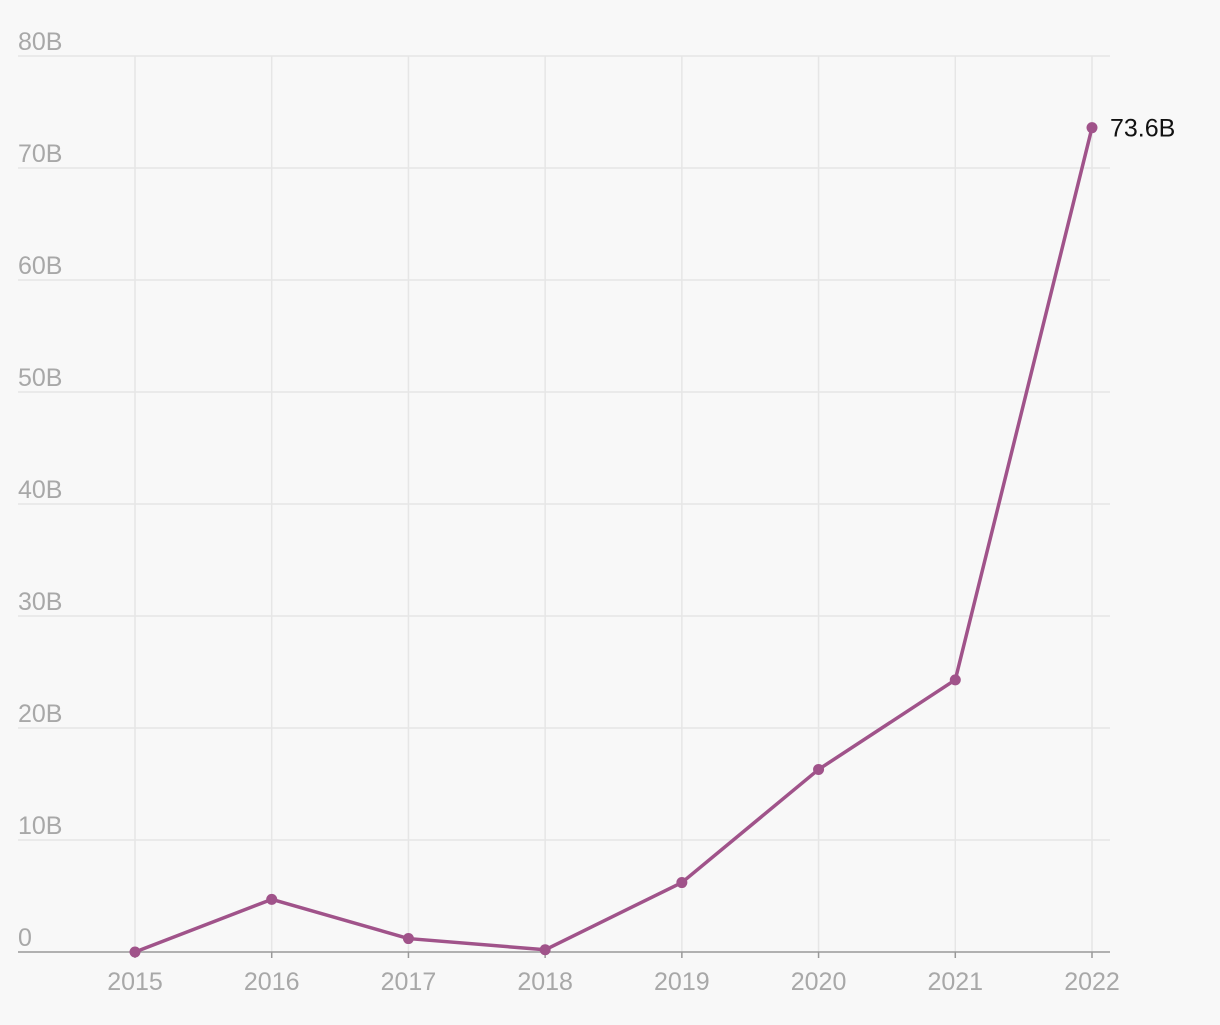  What do you see at coordinates (40, 266) in the screenshot?
I see `y-tick-label: 60B` at bounding box center [40, 266].